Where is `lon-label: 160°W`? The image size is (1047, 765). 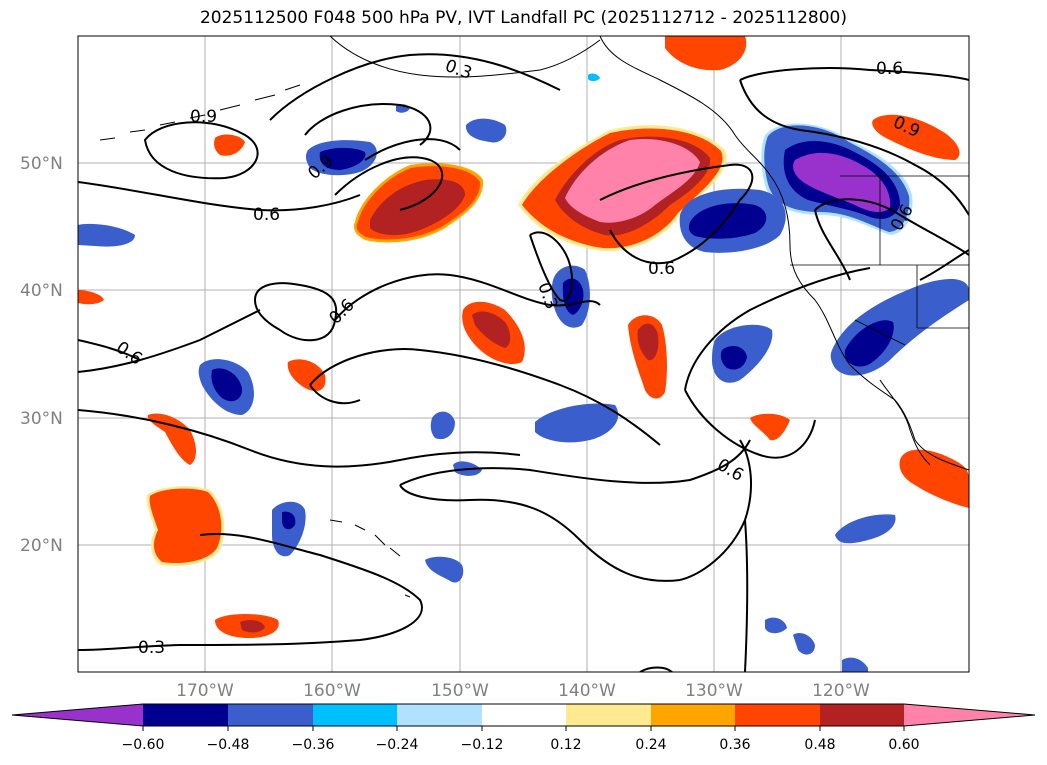 lon-label: 160°W is located at coordinates (332, 691).